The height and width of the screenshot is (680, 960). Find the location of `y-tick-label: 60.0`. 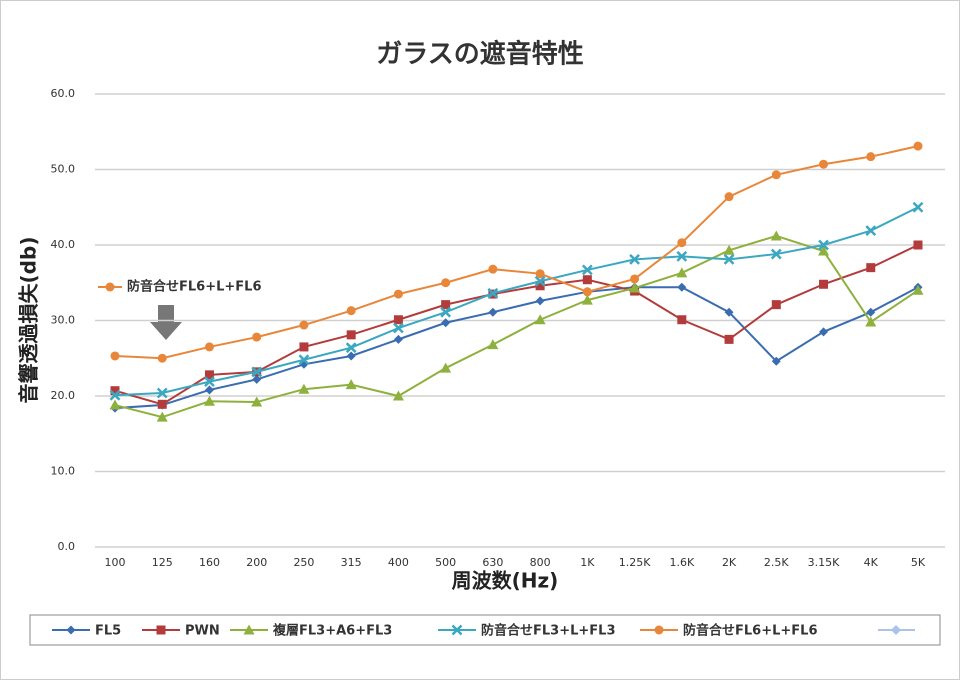

y-tick-label: 60.0 is located at coordinates (63, 93).